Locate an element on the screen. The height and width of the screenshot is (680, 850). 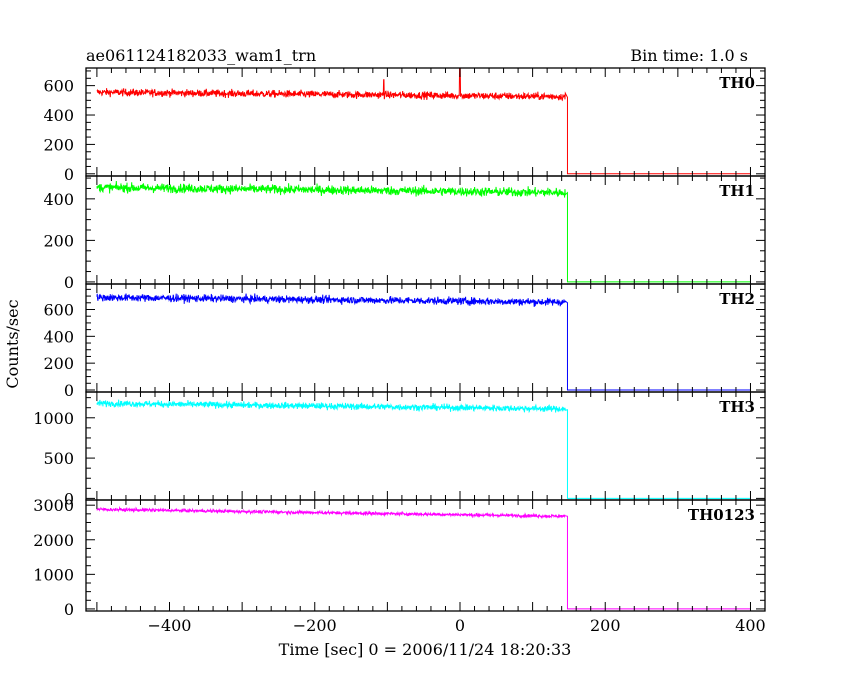
y-tick-label: 2000 is located at coordinates (53, 540).